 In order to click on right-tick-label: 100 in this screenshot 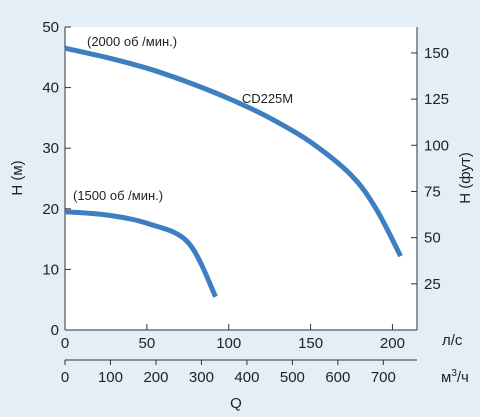, I will do `click(436, 145)`.